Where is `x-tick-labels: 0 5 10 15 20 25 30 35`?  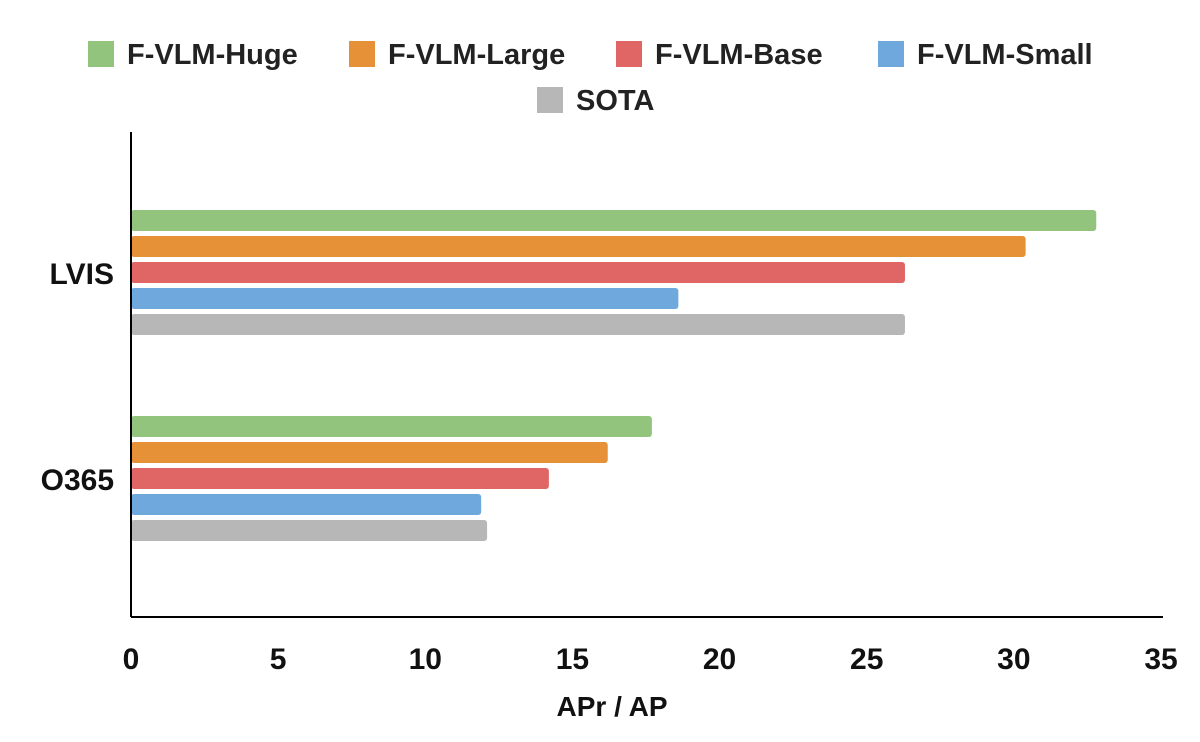 x-tick-labels: 0 5 10 15 20 25 30 35 is located at coordinates (650, 659).